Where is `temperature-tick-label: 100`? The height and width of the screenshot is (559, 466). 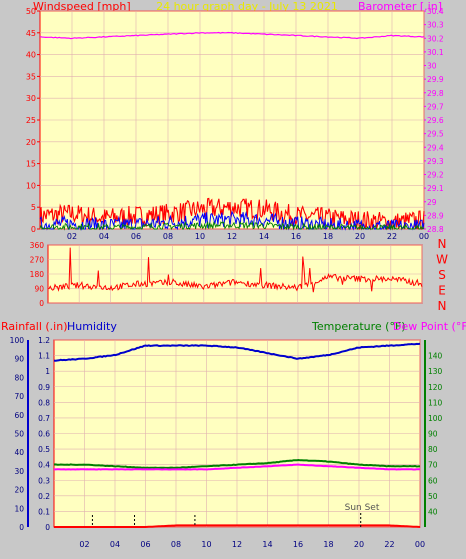
temperature-tick-label: 100 is located at coordinates (435, 418).